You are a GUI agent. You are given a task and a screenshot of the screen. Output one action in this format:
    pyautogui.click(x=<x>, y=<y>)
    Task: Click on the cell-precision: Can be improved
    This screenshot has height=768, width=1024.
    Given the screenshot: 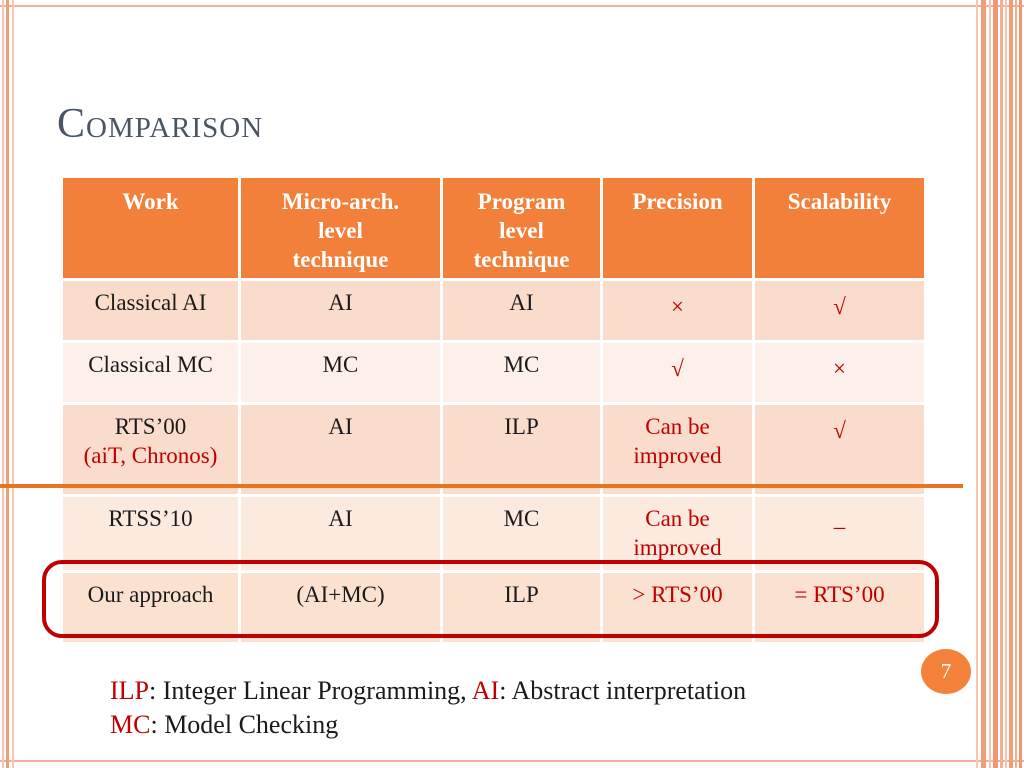 What is the action you would take?
    pyautogui.click(x=677, y=450)
    